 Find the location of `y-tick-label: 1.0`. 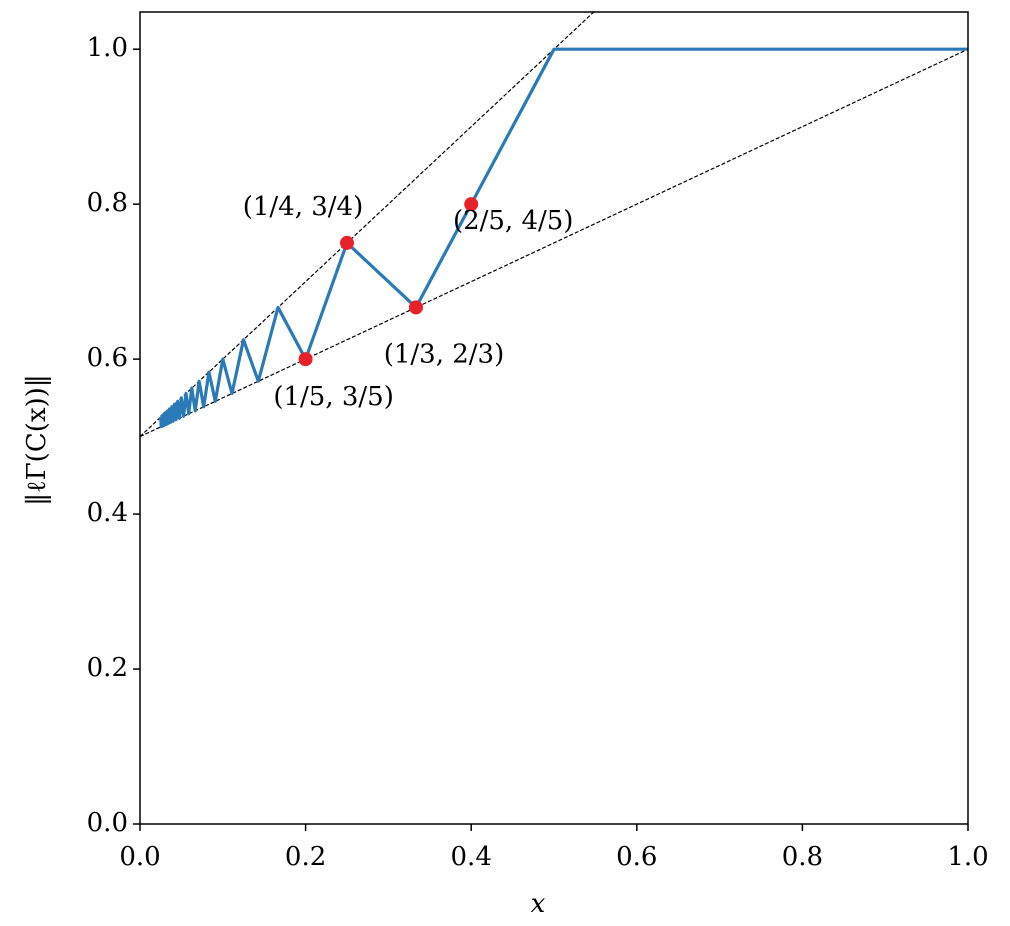

y-tick-label: 1.0 is located at coordinates (107, 48).